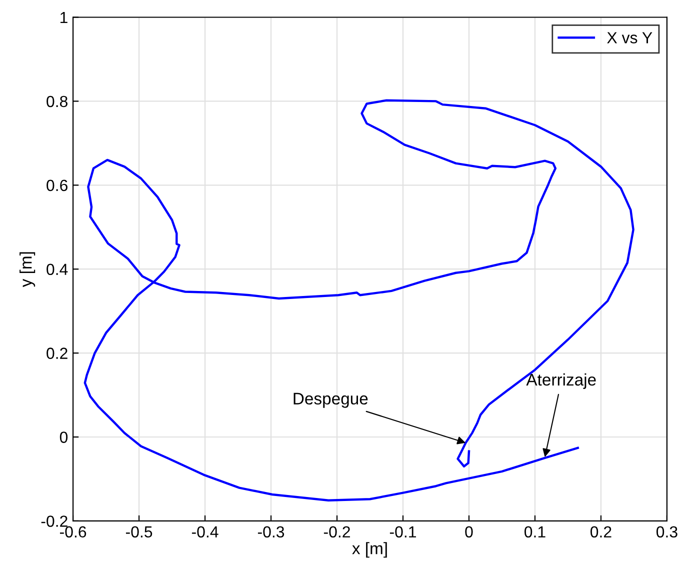 The width and height of the screenshot is (689, 575). What do you see at coordinates (28, 270) in the screenshot?
I see `y-axis-title: y [m]` at bounding box center [28, 270].